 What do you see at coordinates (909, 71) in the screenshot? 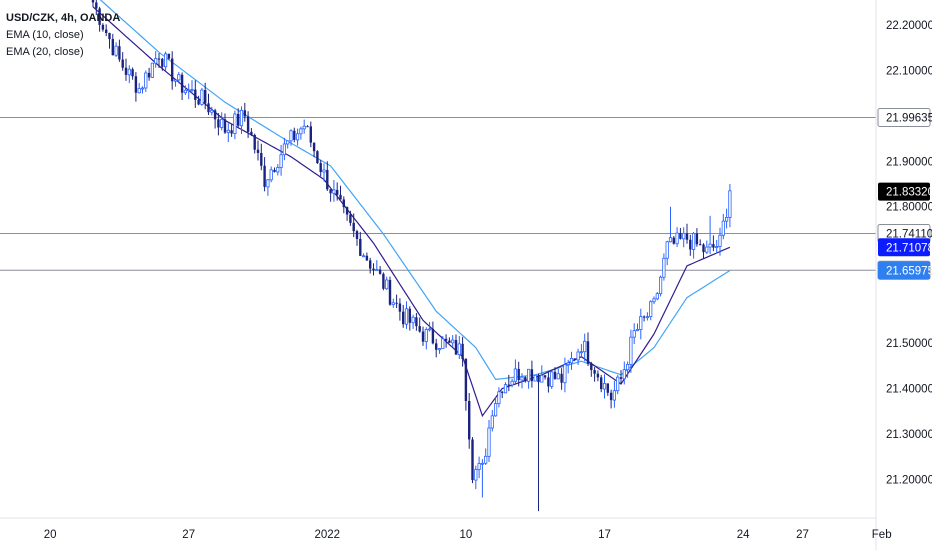
I see `price-tick-label: 22.10000` at bounding box center [909, 71].